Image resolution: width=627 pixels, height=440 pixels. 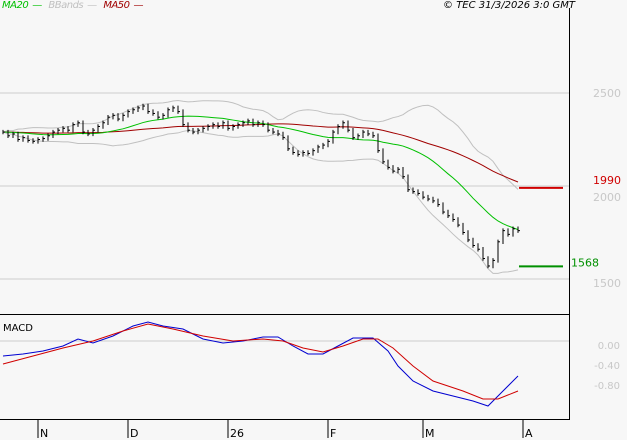 I want to click on legend: MA20— BBands — MA50—, so click(x=74, y=5).